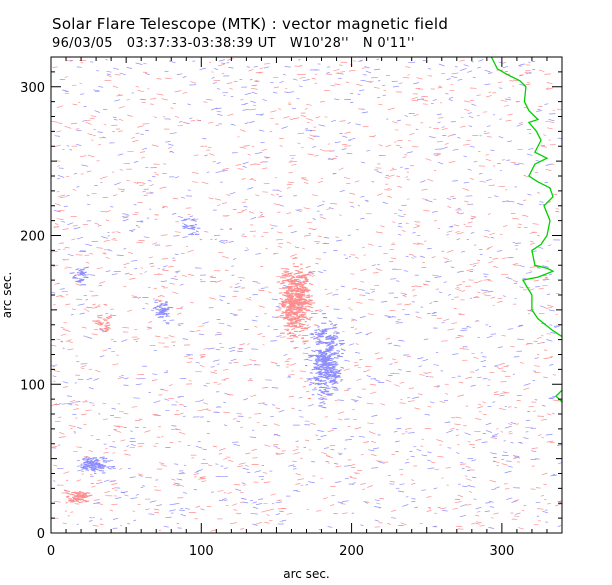 This screenshot has width=612, height=585. I want to click on x-tick-label: 300, so click(501, 551).